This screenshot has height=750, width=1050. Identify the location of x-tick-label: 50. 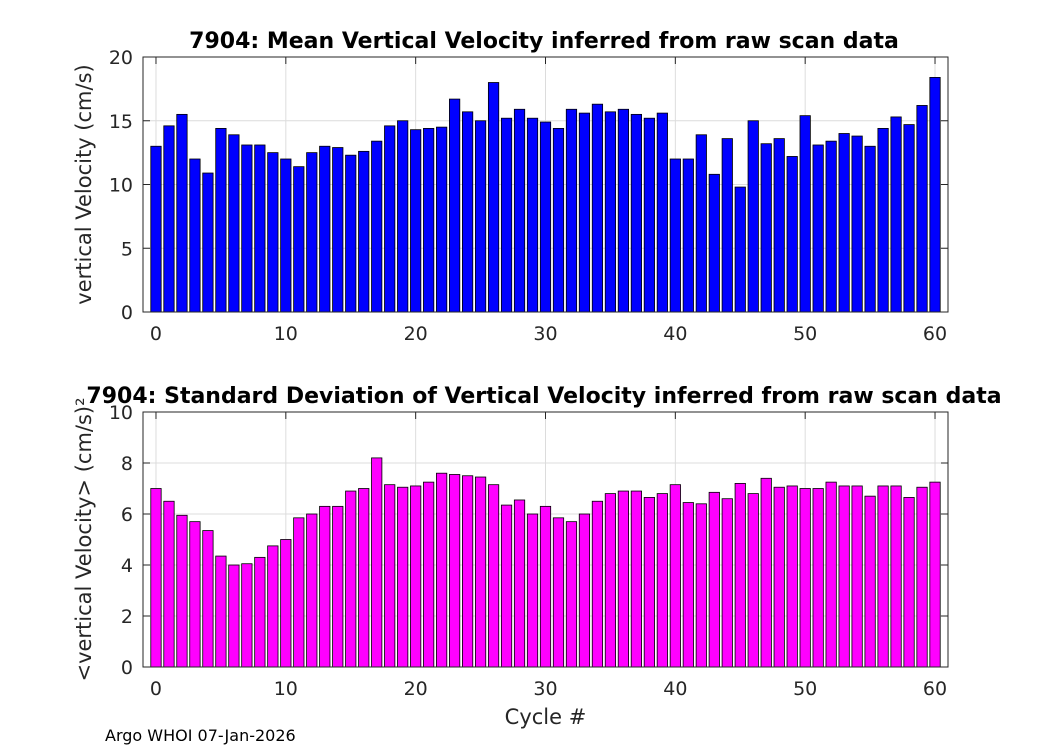
(805, 689).